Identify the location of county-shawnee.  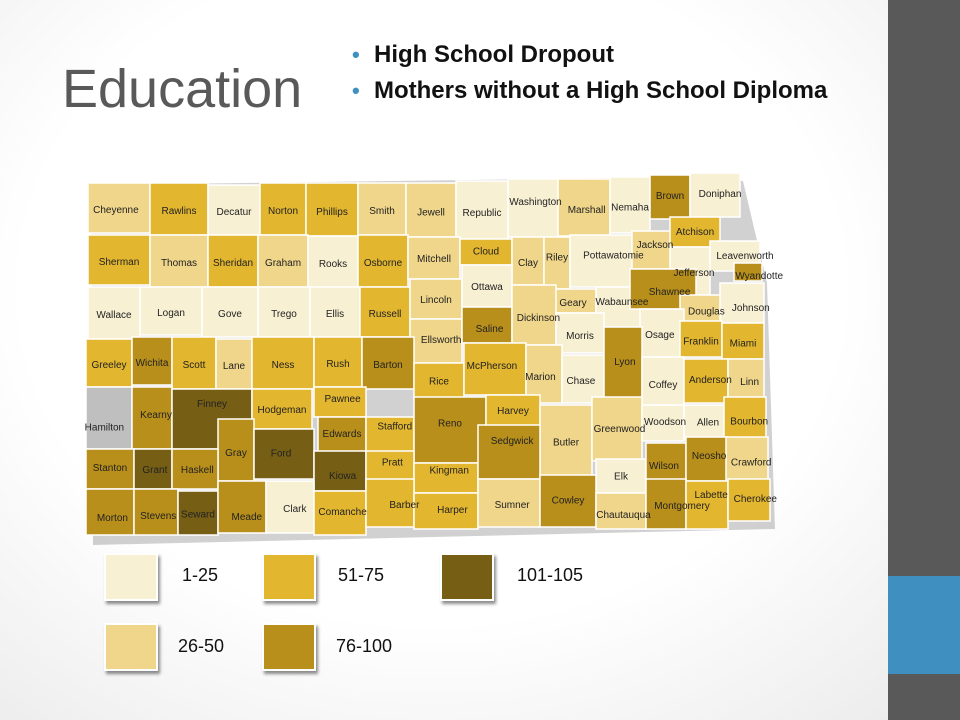
(663, 289).